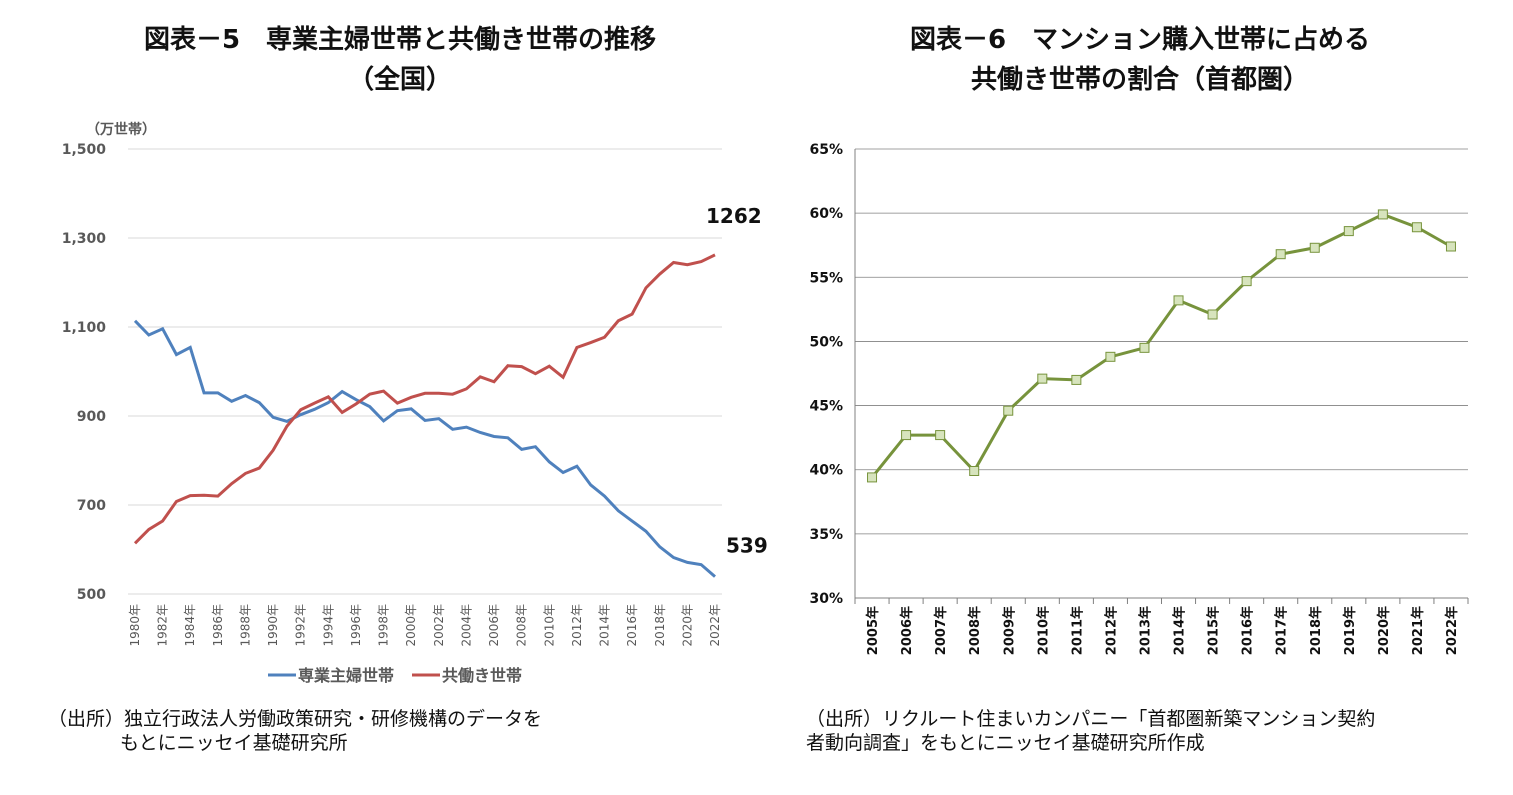 The height and width of the screenshot is (795, 1513). I want to click on x-tick-label: 1982年, so click(163, 625).